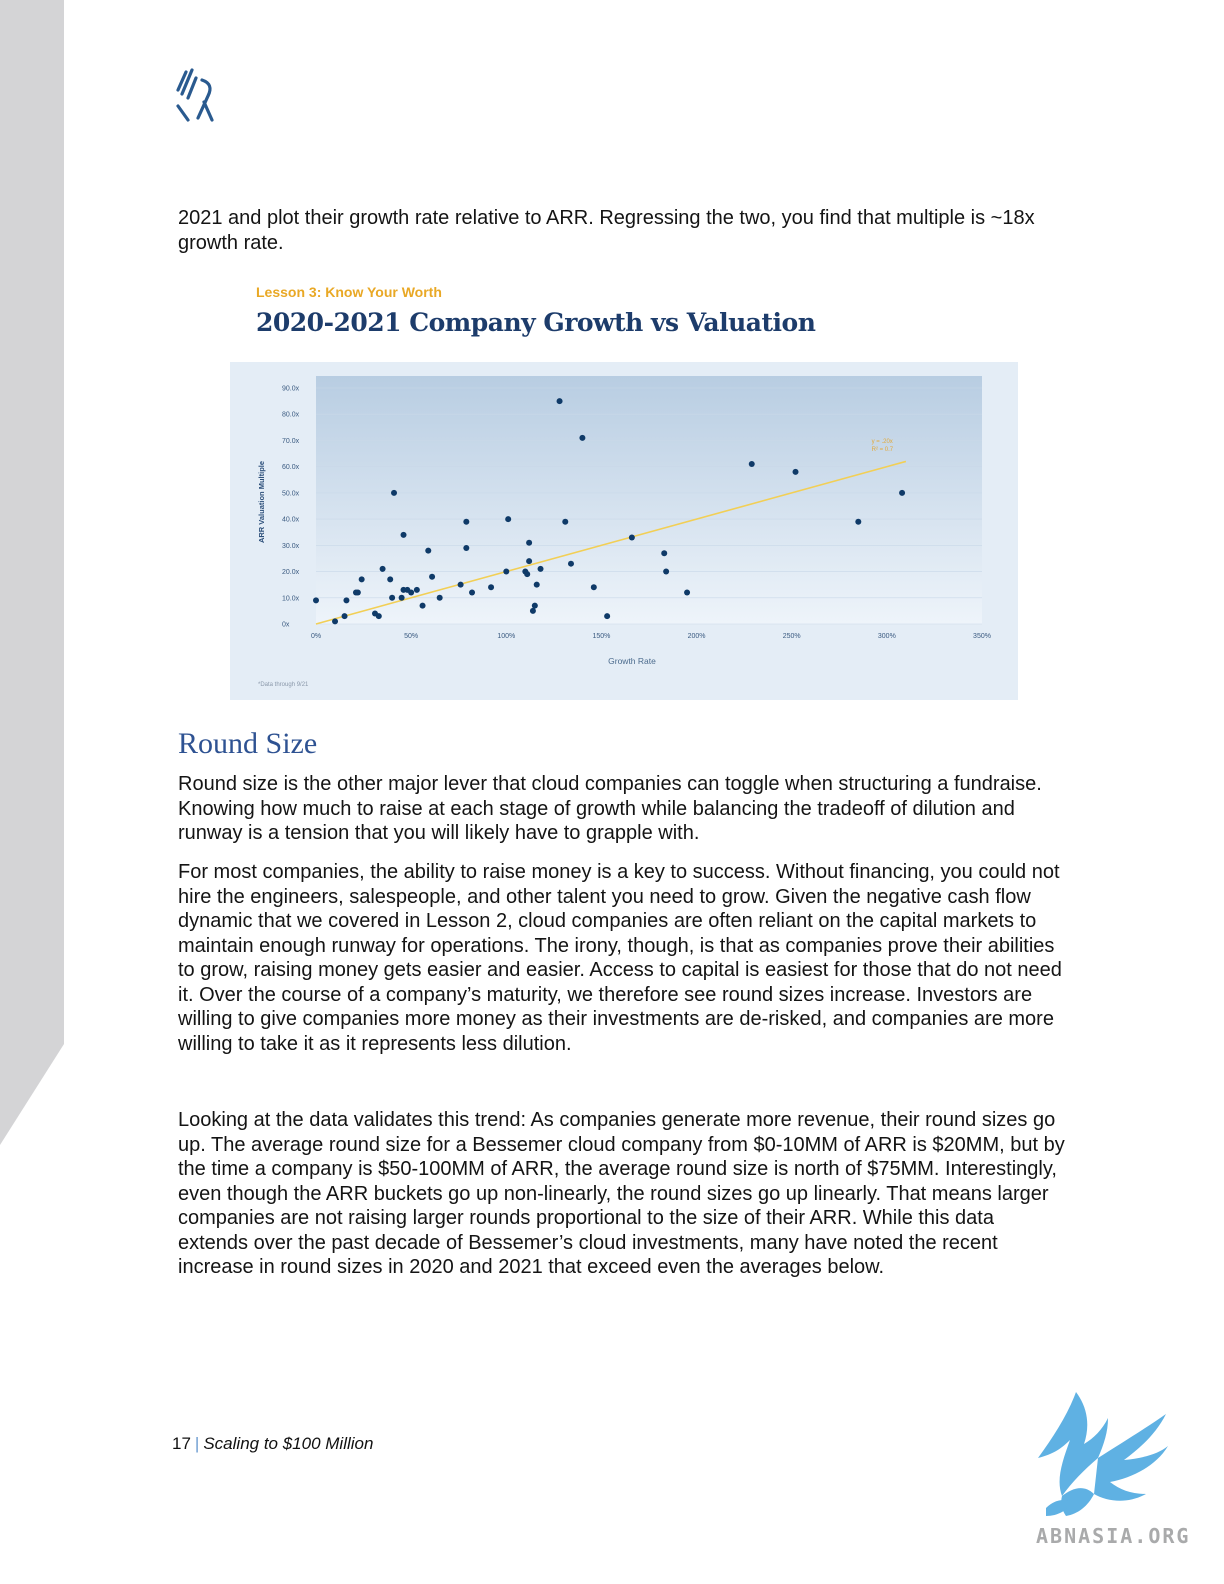  What do you see at coordinates (291, 546) in the screenshot?
I see `y-tick-label: 30.0x` at bounding box center [291, 546].